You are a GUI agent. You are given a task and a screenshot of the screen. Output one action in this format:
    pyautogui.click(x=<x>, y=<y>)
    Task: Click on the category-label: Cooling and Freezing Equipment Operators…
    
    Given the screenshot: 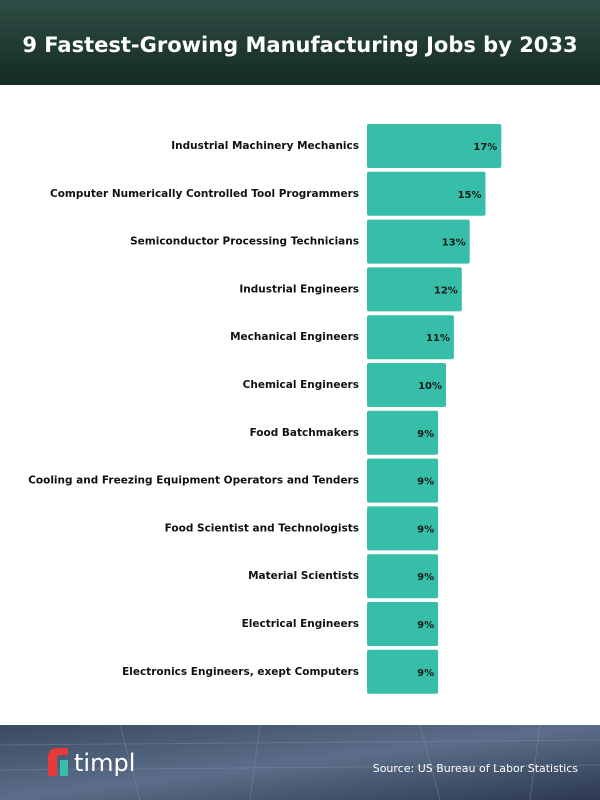 What is the action you would take?
    pyautogui.click(x=193, y=481)
    